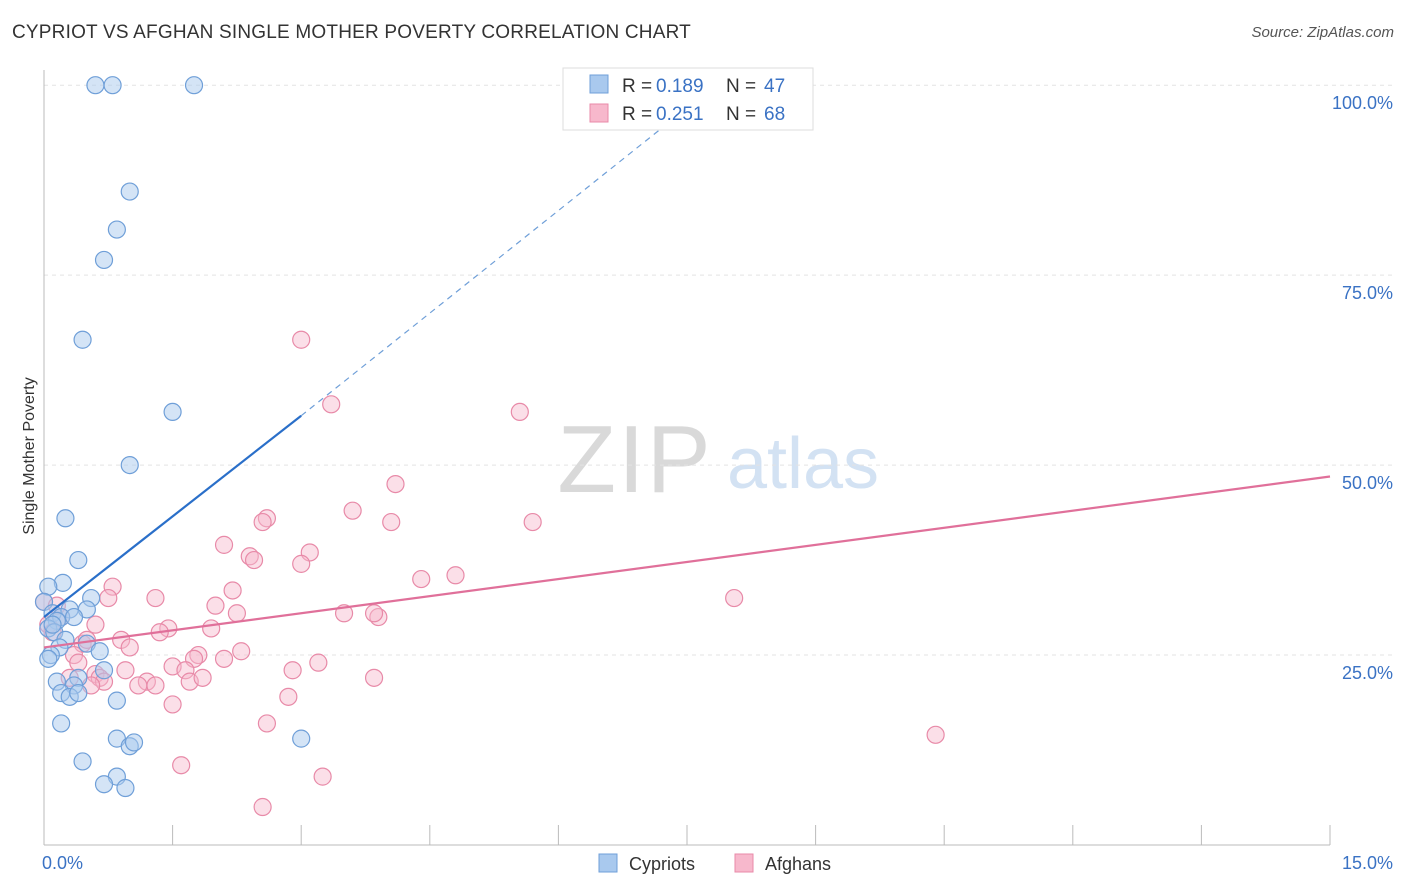  What do you see at coordinates (774, 114) in the screenshot?
I see `legend-n-value-afghans: 68` at bounding box center [774, 114].